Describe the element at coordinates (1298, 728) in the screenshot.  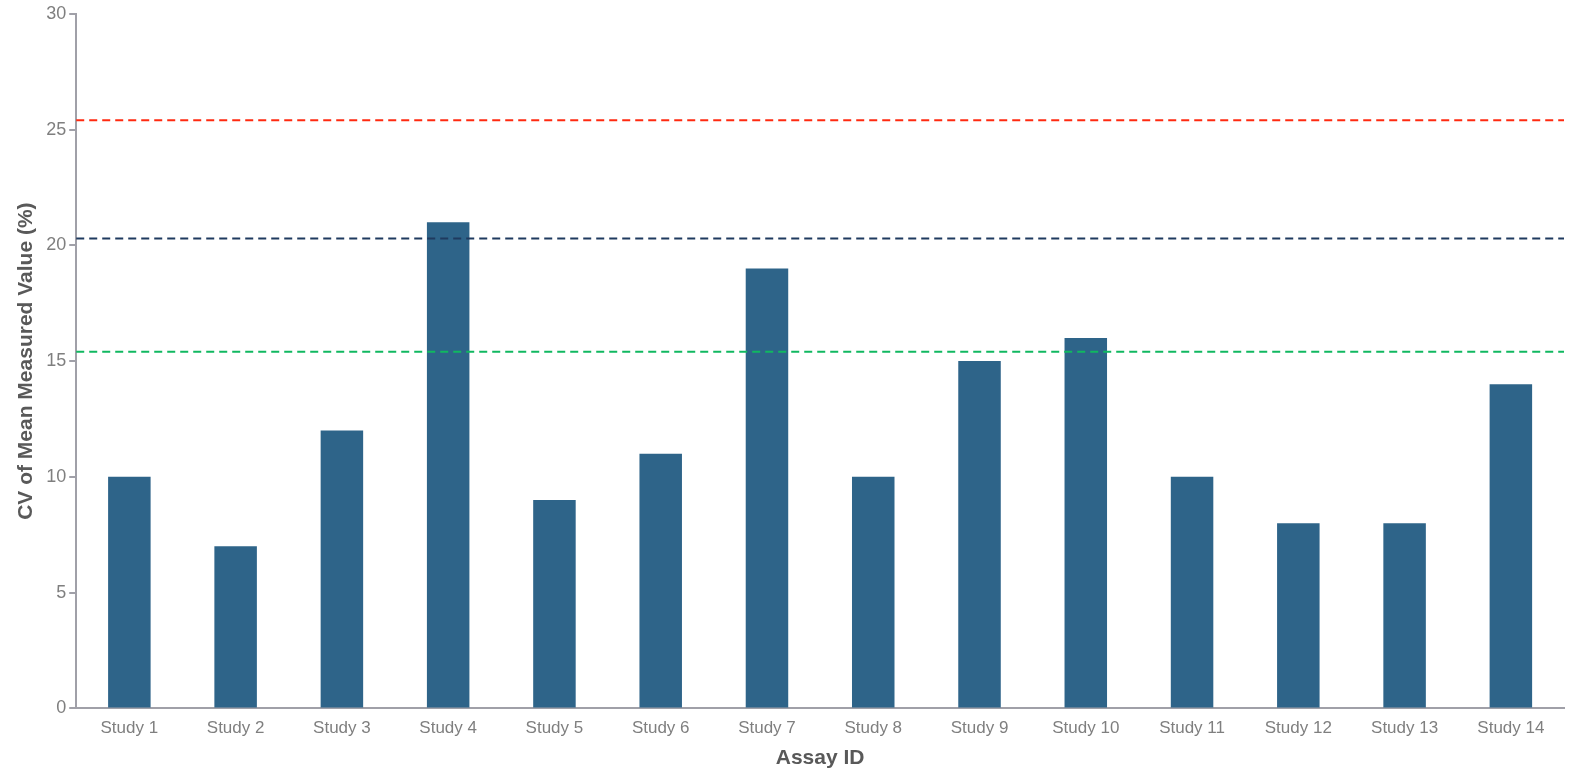
I see `x-tick-label: Study 12` at that location.